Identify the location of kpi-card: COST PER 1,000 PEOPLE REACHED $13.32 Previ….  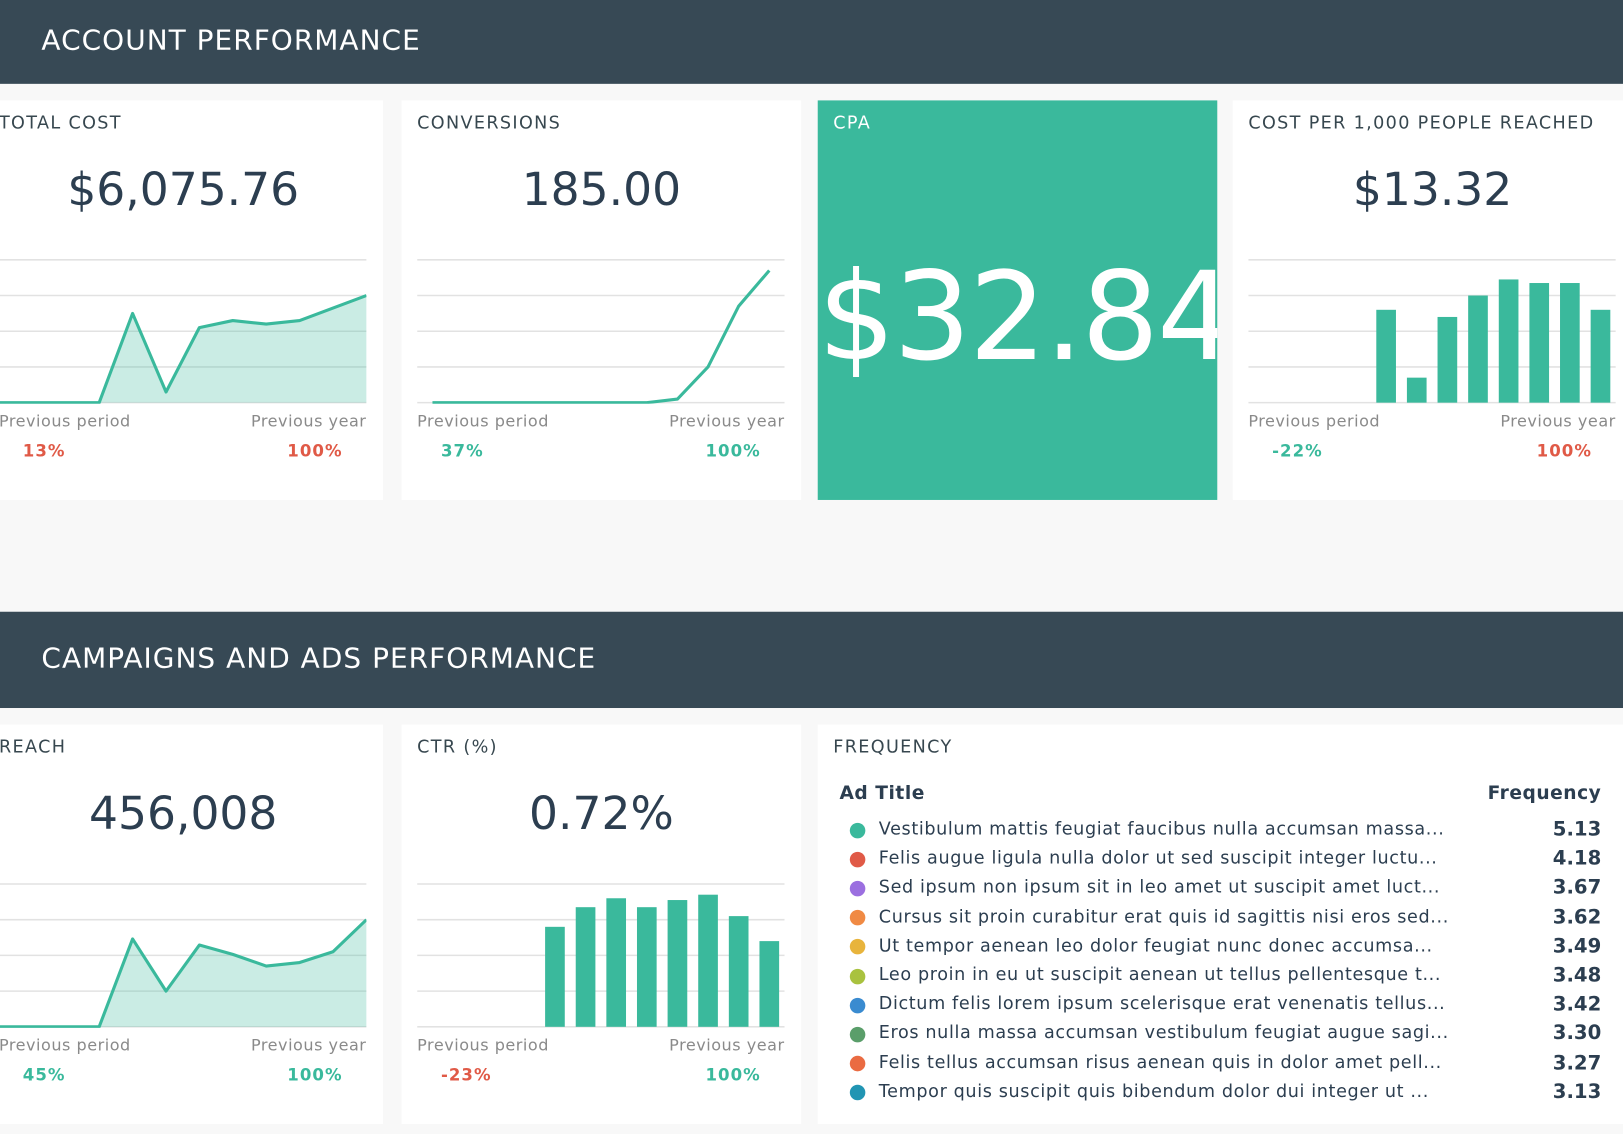
(1427, 300).